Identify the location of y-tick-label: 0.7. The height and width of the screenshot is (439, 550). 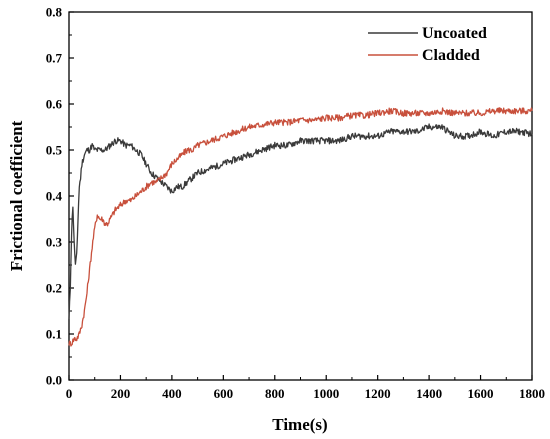
(54, 58).